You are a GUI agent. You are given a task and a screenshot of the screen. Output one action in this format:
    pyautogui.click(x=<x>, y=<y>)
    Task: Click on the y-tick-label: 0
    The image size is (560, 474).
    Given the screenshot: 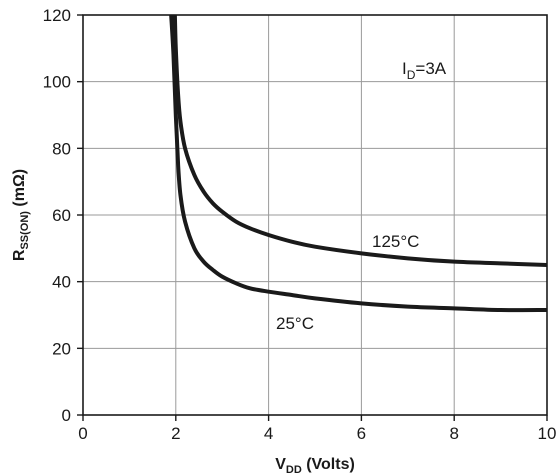 What is the action you would take?
    pyautogui.click(x=66, y=415)
    